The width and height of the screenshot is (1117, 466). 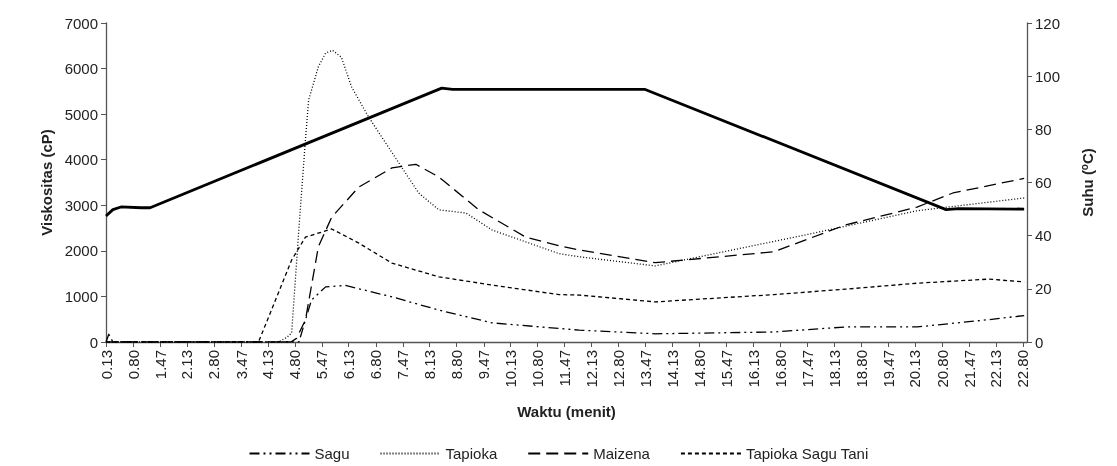 What do you see at coordinates (807, 369) in the screenshot?
I see `x-tick-label: 17.47` at bounding box center [807, 369].